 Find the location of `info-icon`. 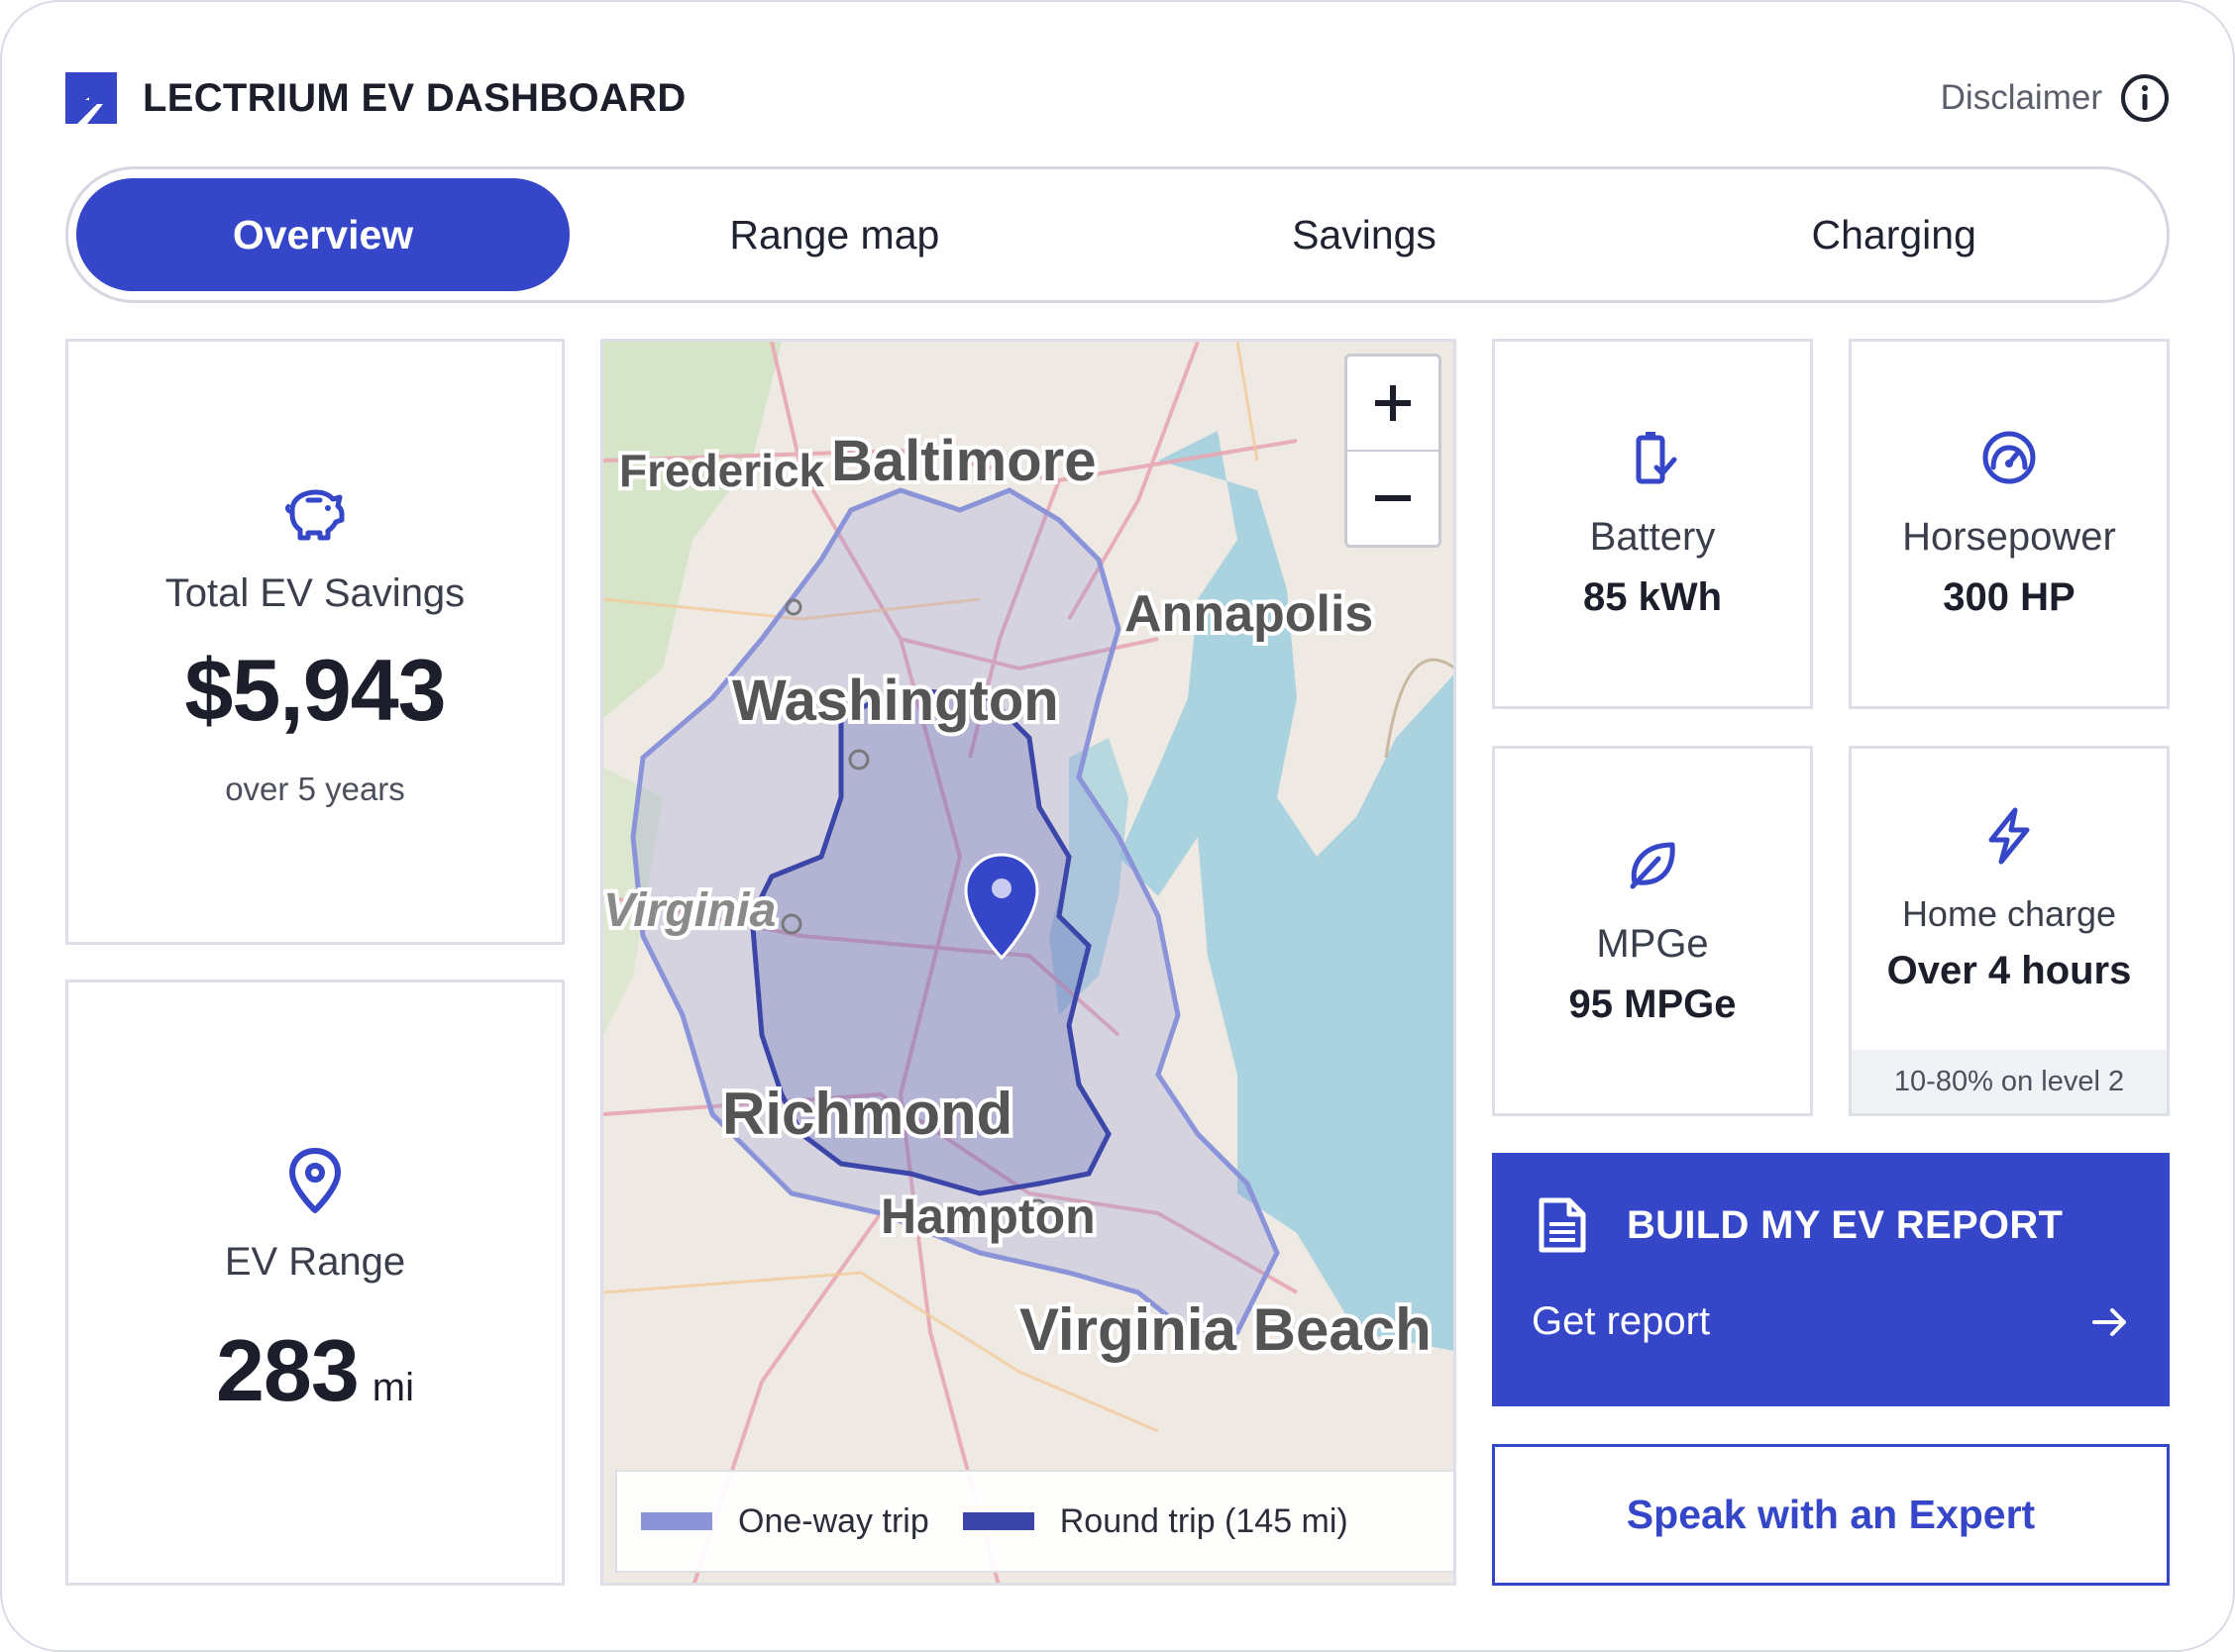

info-icon is located at coordinates (2145, 98).